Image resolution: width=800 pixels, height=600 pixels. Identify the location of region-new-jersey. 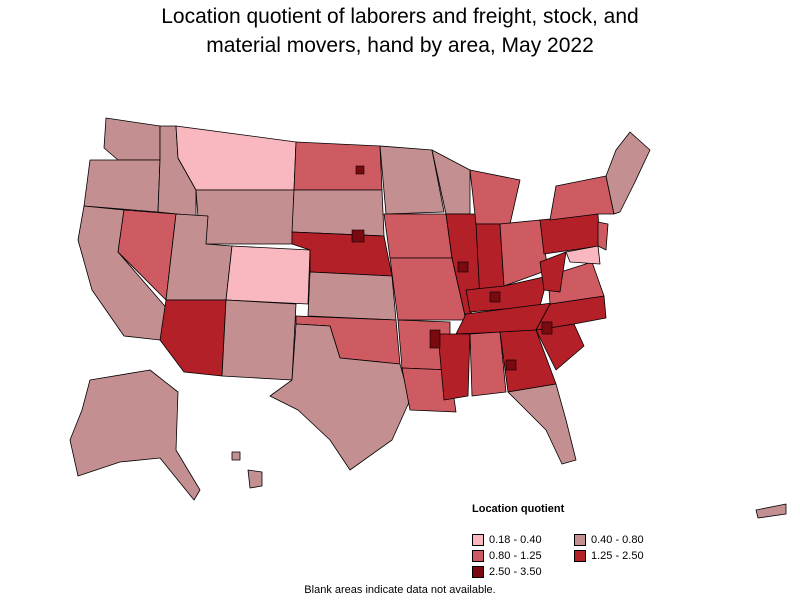
(603, 236).